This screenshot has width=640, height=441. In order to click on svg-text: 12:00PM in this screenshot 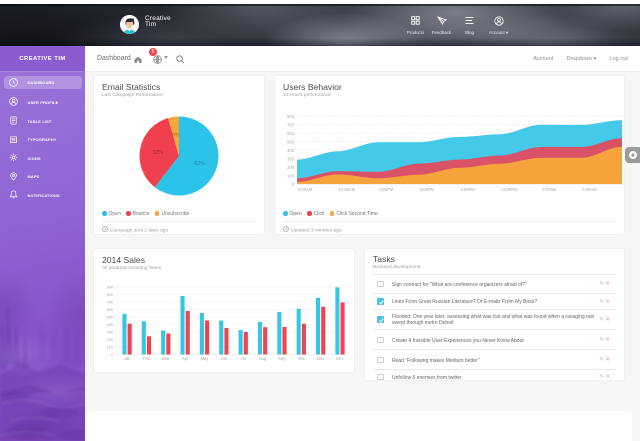, I will do `click(509, 189)`.